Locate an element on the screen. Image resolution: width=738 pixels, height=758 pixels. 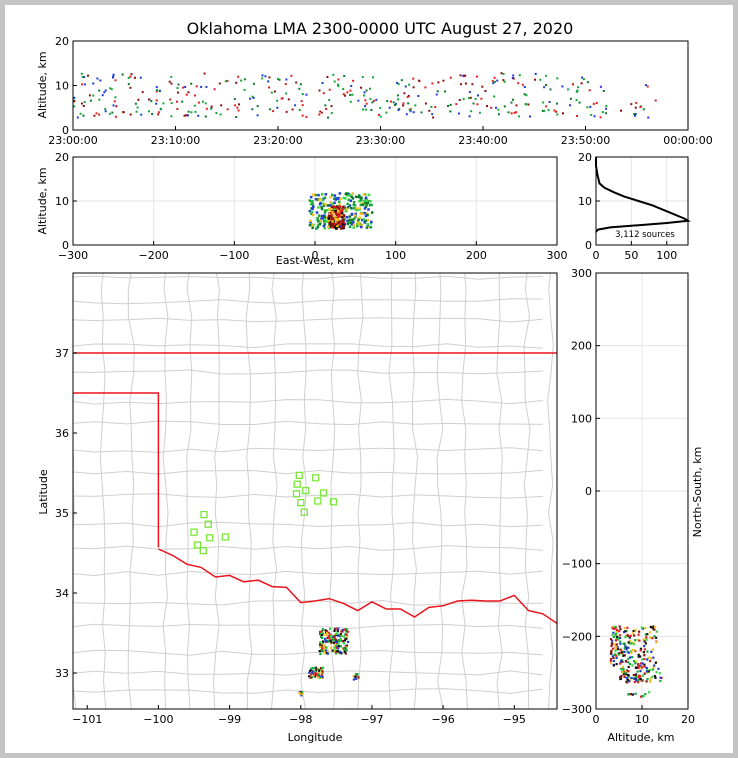
altitude-tick-label: 20 is located at coordinates (62, 41).